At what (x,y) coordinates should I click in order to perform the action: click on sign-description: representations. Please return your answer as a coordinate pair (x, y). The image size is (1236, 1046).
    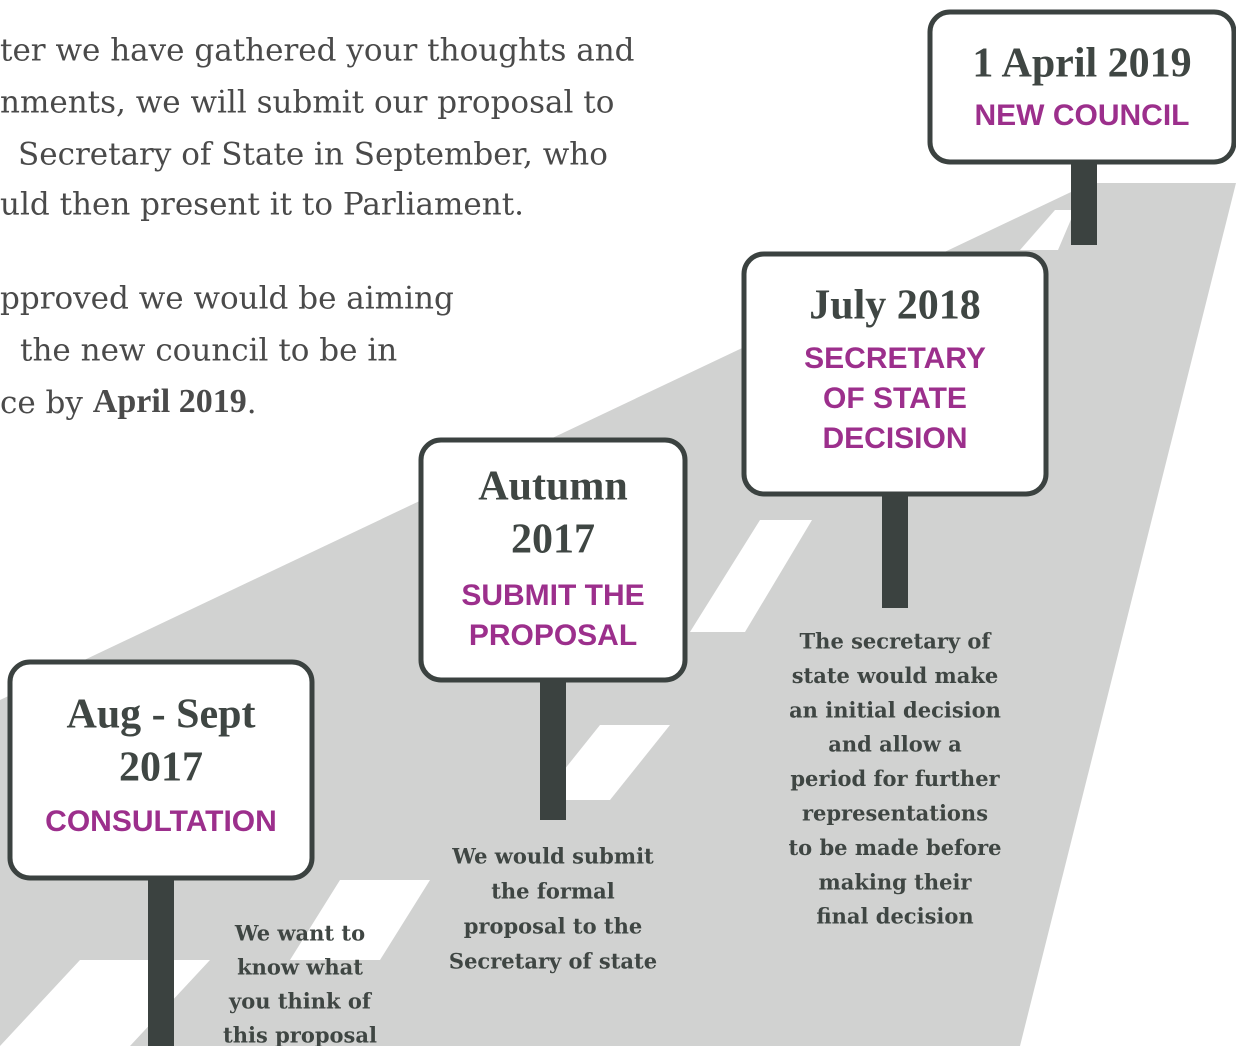
    Looking at the image, I should click on (895, 813).